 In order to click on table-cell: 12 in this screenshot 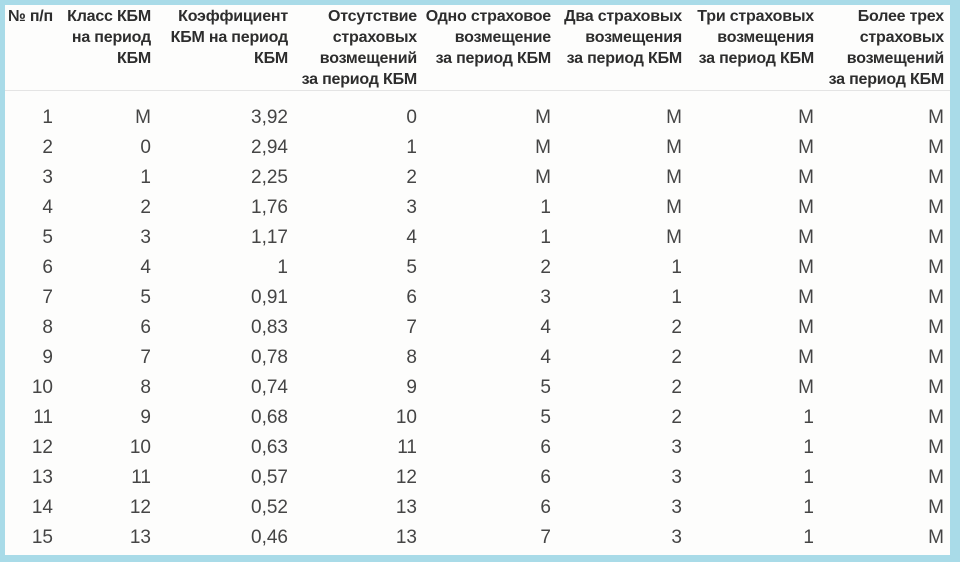, I will do `click(406, 477)`.